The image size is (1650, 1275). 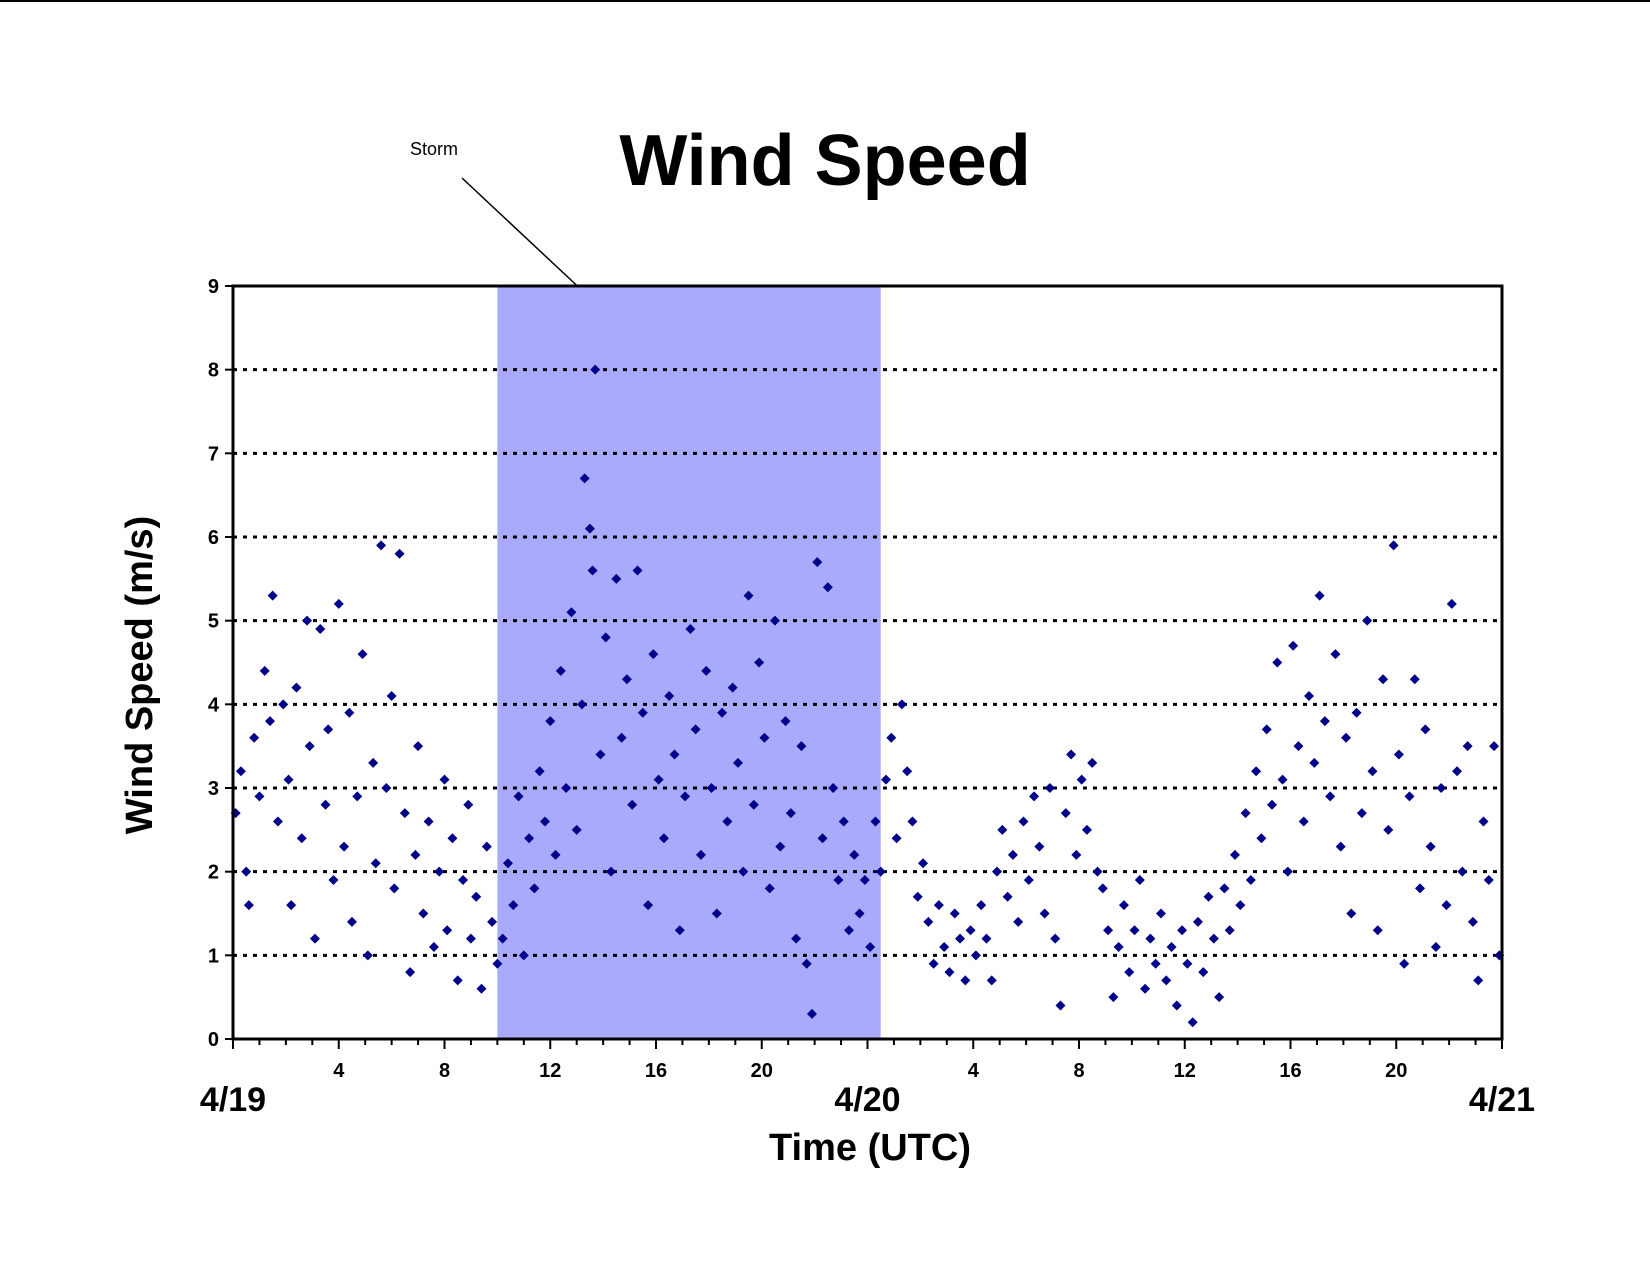 I want to click on y-axis-label: Wind Speed (m/s), so click(x=140, y=675).